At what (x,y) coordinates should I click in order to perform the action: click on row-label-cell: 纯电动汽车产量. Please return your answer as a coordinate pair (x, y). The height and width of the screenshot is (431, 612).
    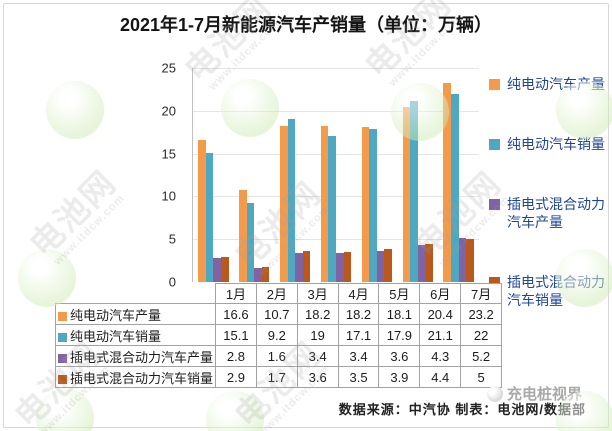
    Looking at the image, I should click on (135, 314).